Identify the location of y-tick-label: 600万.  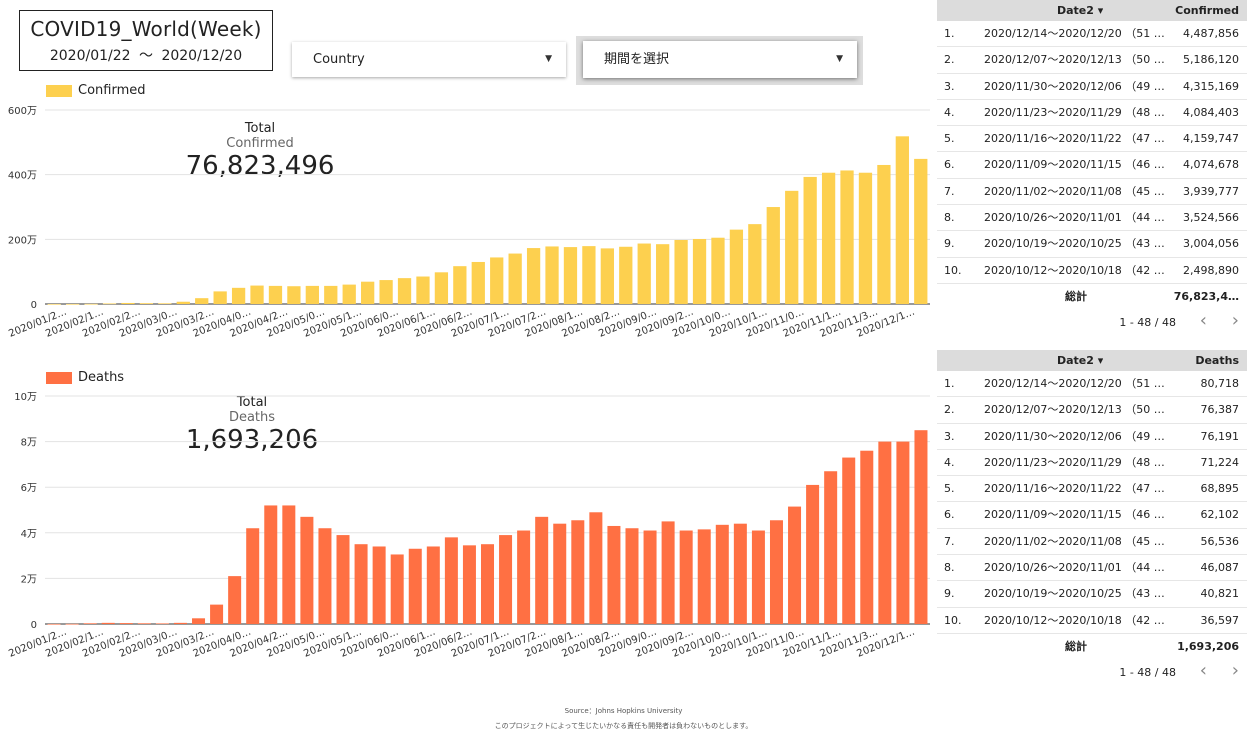
(22, 111).